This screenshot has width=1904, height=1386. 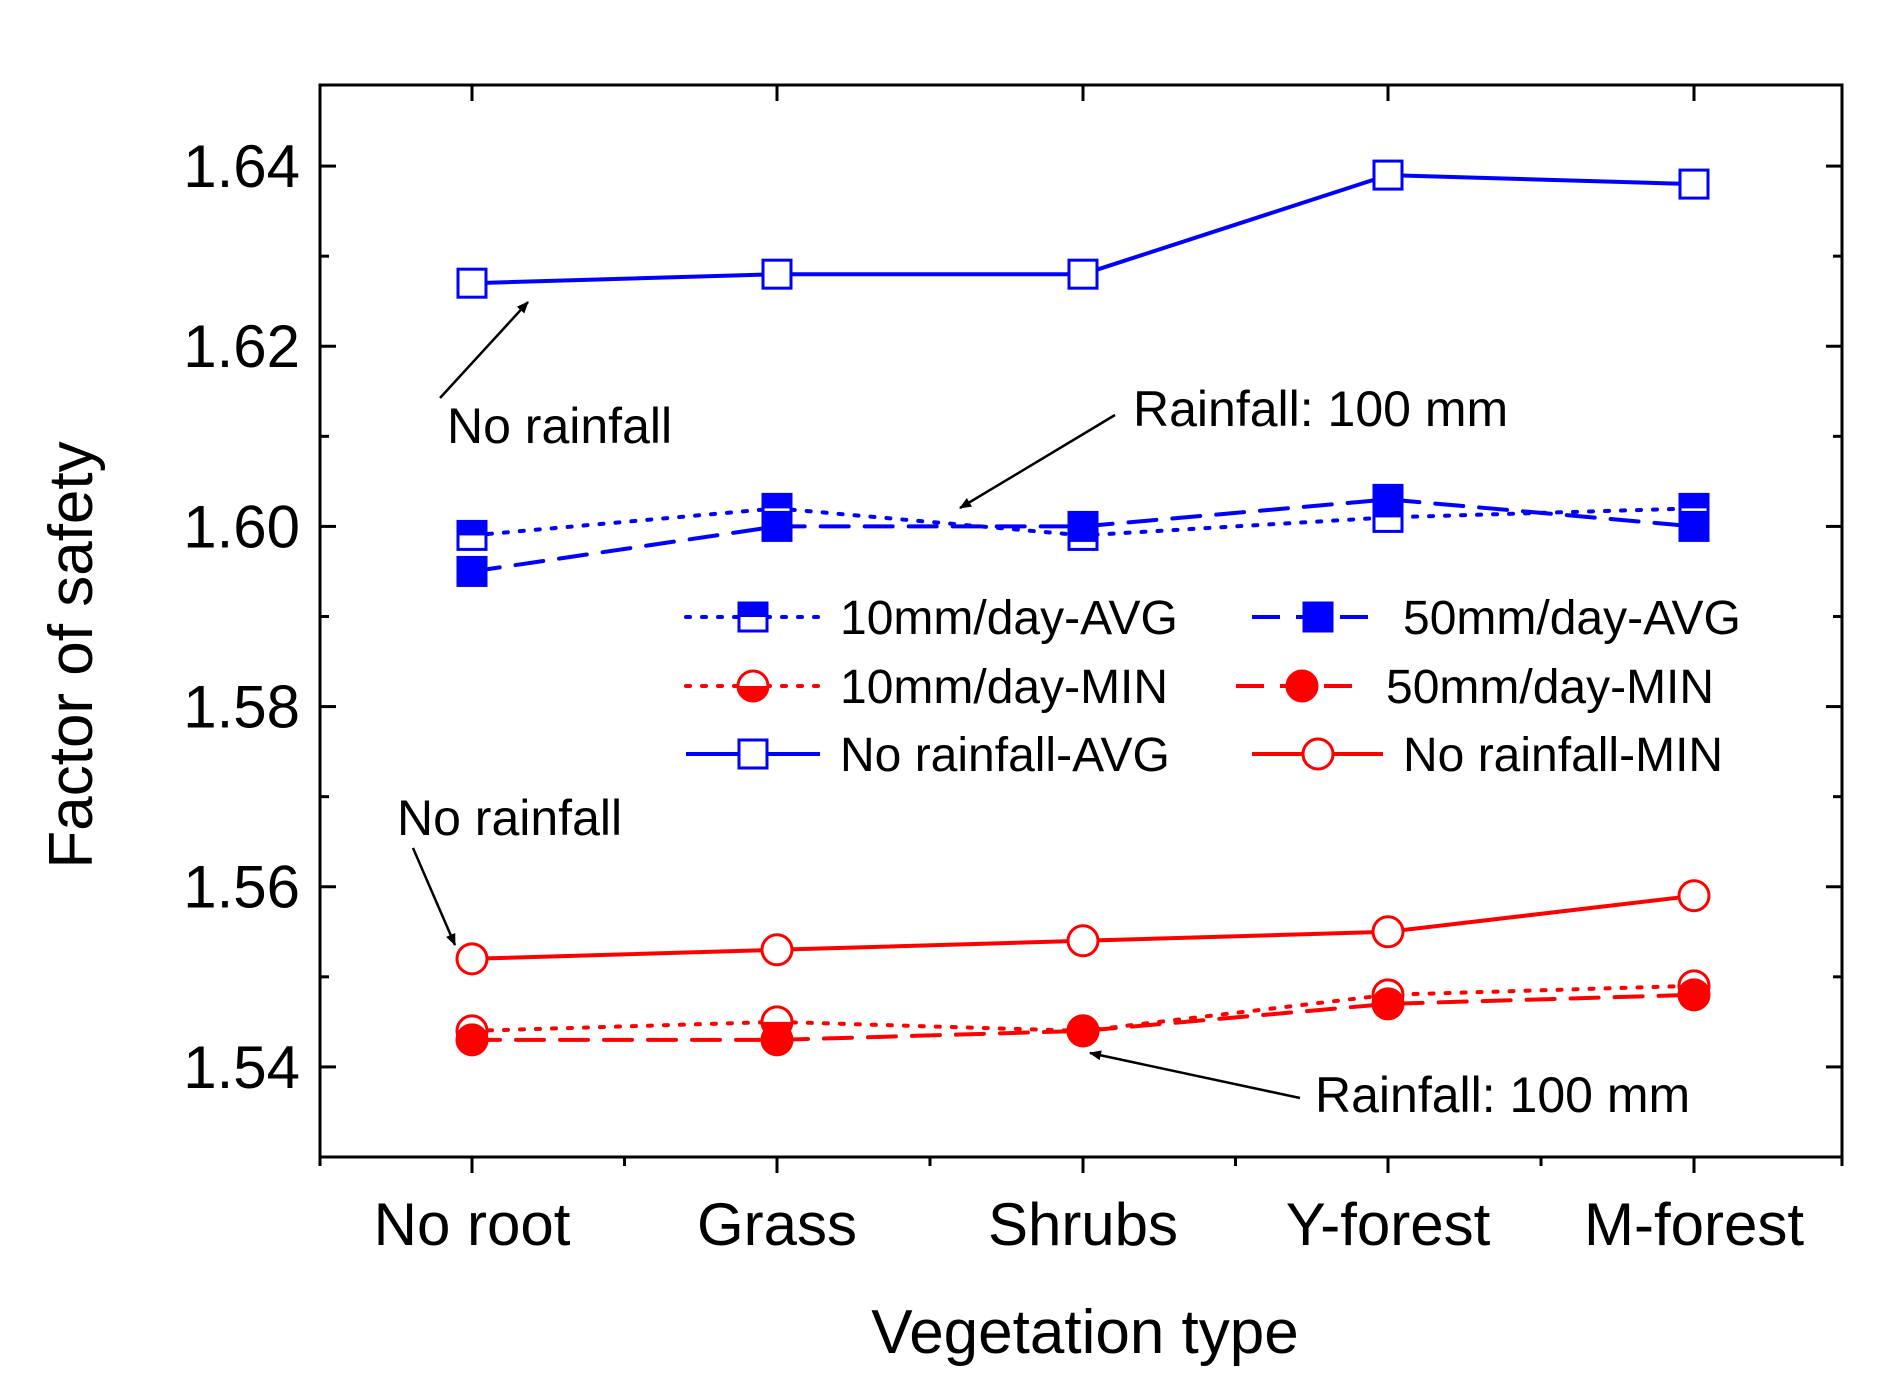 What do you see at coordinates (1388, 1224) in the screenshot?
I see `x-tick-label: Y-forest` at bounding box center [1388, 1224].